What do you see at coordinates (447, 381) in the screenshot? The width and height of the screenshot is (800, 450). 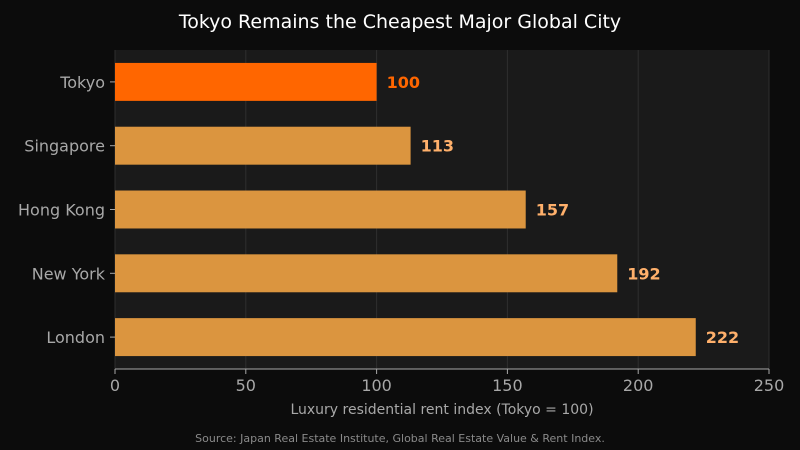 I see `x-axis: 0 50 100 150 200 250` at bounding box center [447, 381].